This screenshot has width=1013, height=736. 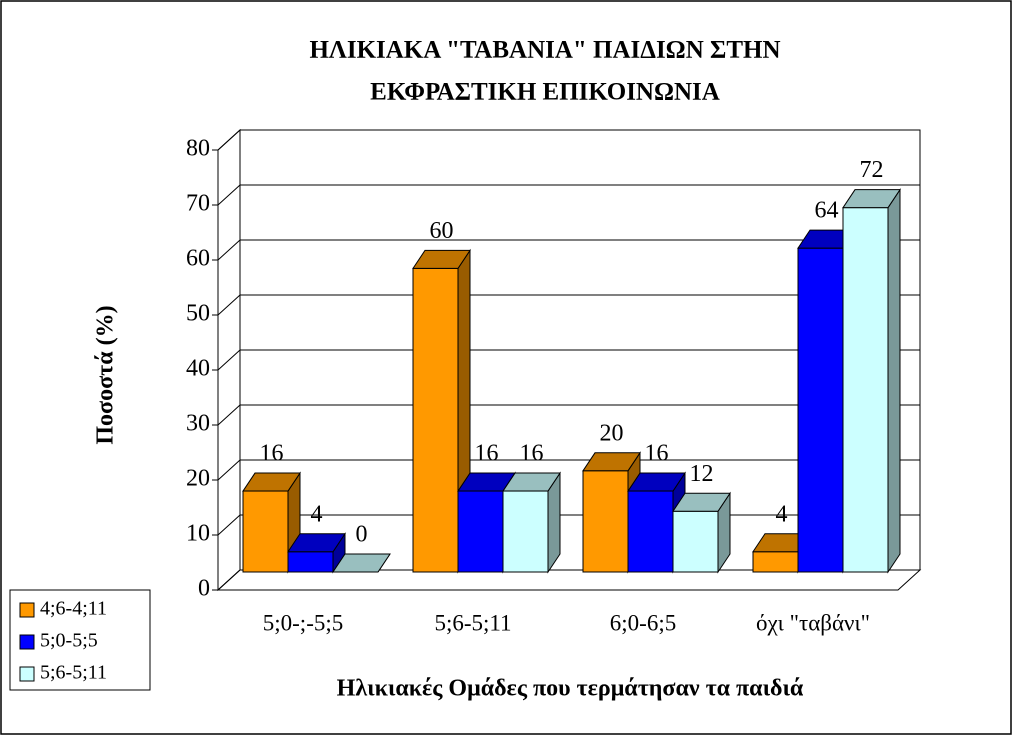 I want to click on legend-label: 5;6-5;11, so click(x=73, y=673).